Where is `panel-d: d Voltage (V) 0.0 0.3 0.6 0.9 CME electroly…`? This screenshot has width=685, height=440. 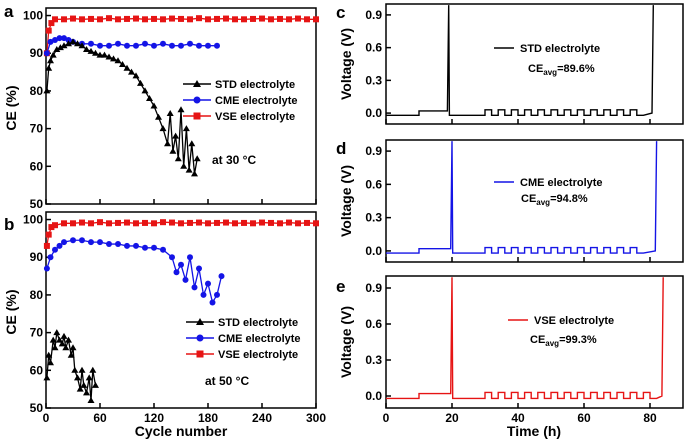 panel-d: d Voltage (V) 0.0 0.3 0.6 0.9 CME electroly… is located at coordinates (510, 201).